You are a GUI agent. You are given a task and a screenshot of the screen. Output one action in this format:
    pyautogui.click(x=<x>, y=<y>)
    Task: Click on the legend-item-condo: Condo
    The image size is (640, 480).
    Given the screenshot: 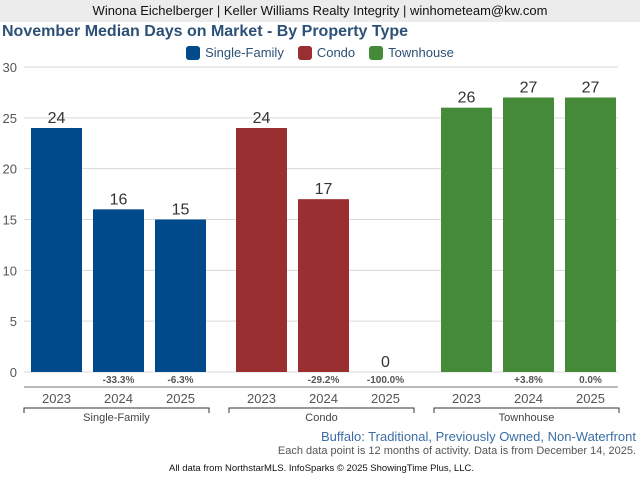 What is the action you would take?
    pyautogui.click(x=326, y=52)
    